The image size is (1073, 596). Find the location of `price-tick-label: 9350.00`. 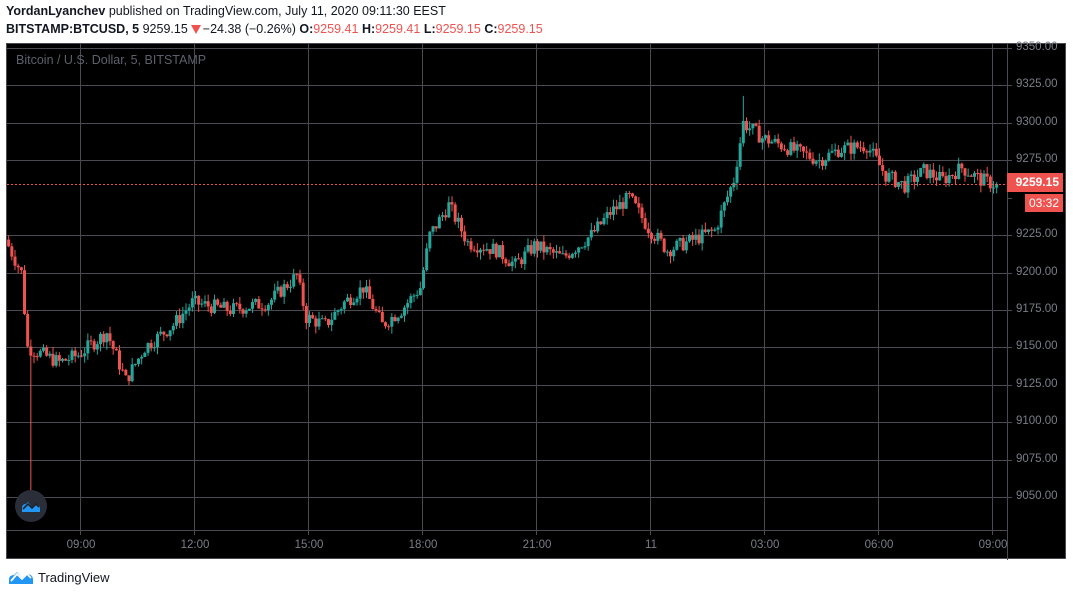

price-tick-label: 9350.00 is located at coordinates (1037, 47).